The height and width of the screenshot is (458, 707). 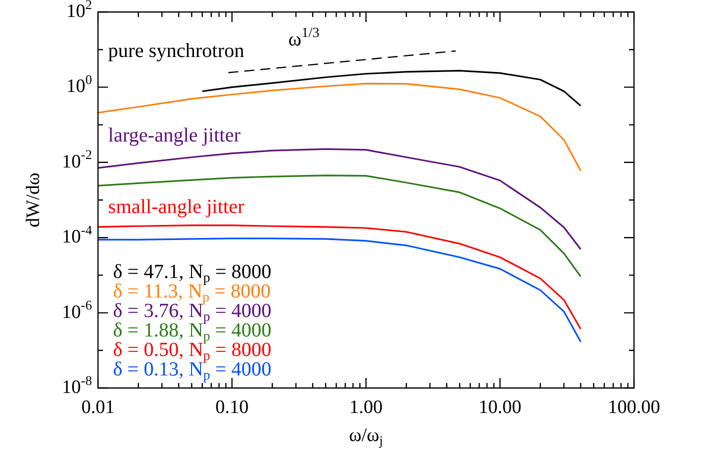 I want to click on x-tick-label: 100.00, so click(x=634, y=407).